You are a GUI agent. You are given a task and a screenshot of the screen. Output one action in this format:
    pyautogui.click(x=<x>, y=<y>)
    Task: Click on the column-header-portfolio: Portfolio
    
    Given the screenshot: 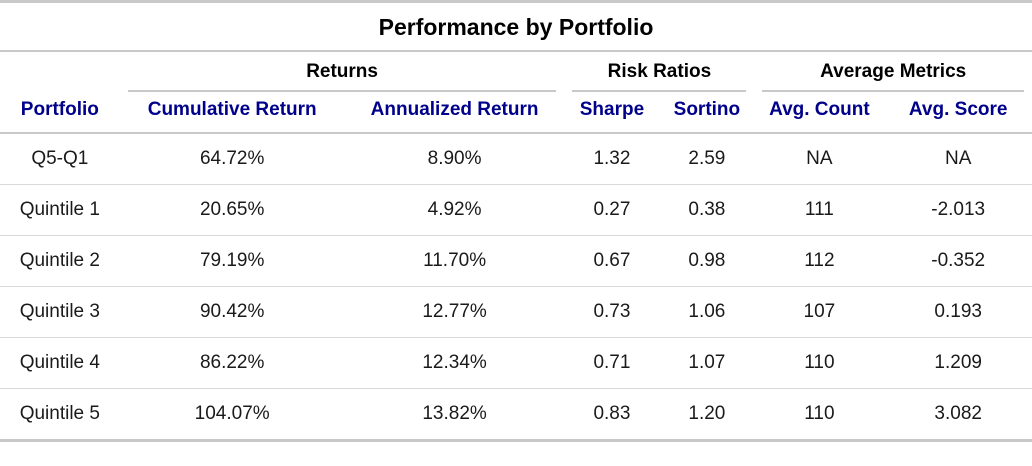 What is the action you would take?
    pyautogui.click(x=60, y=113)
    